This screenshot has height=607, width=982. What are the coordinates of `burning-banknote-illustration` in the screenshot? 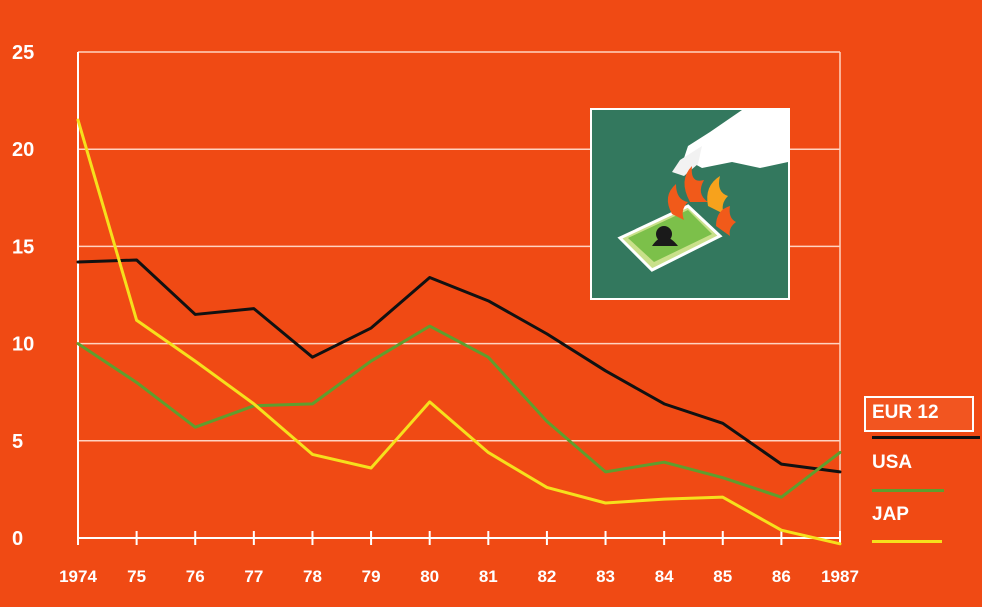 It's located at (690, 204).